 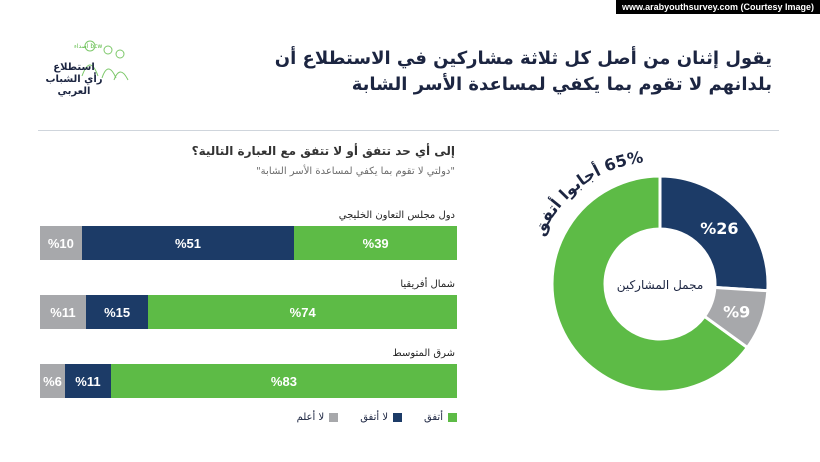 I want to click on bar-north-africa: %11 %15 %74, so click(x=248, y=312).